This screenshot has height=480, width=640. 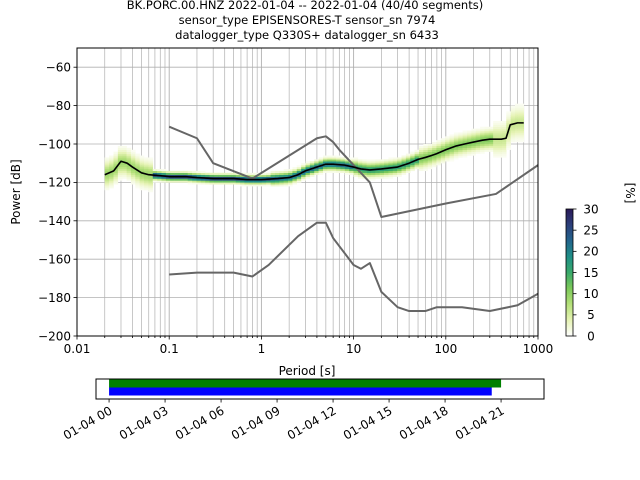 I want to click on x-tick-label: 0.1, so click(x=169, y=349).